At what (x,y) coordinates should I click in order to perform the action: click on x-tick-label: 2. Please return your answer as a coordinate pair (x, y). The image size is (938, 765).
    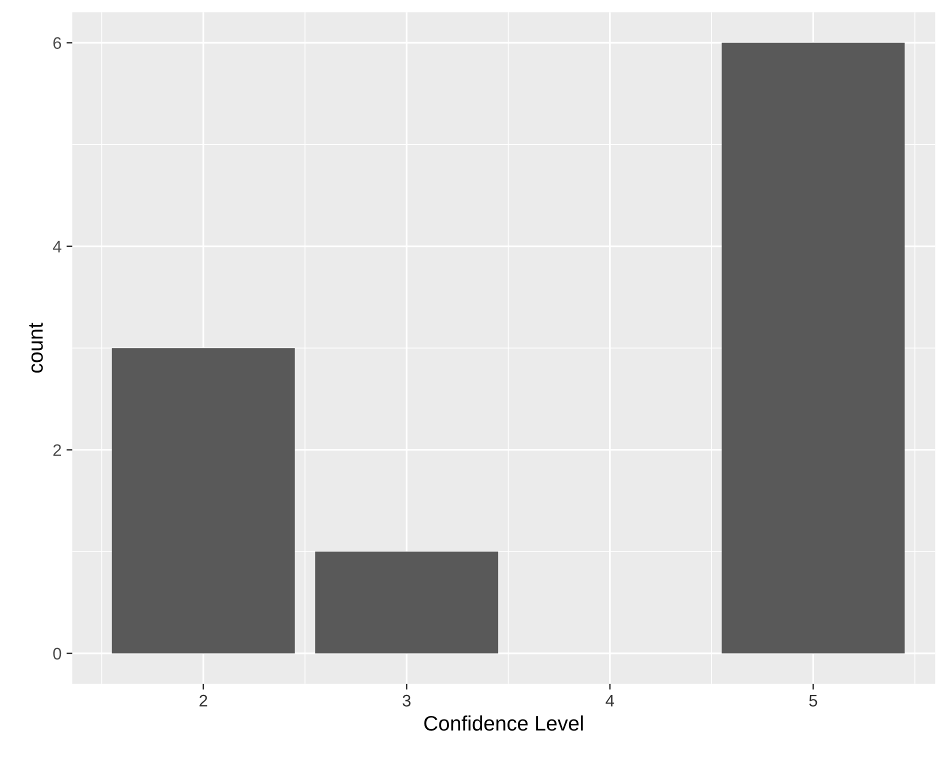
    Looking at the image, I should click on (204, 700).